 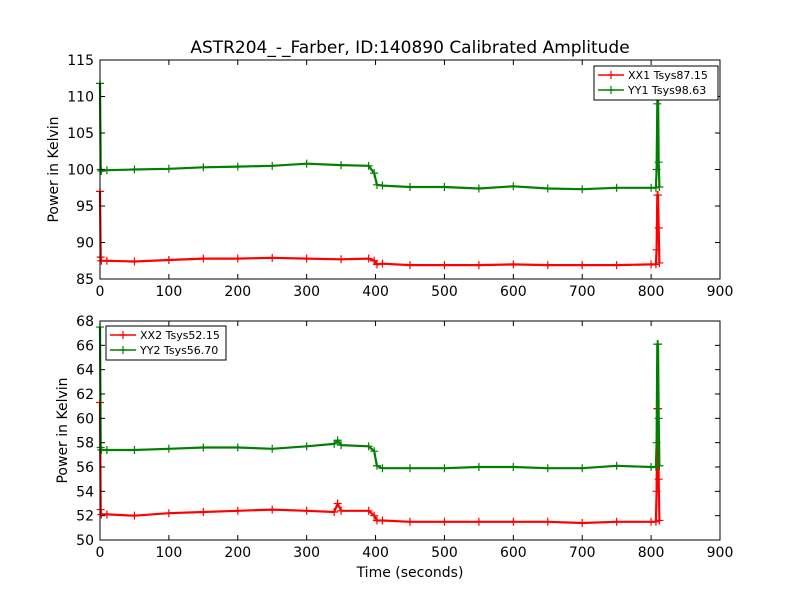 I want to click on x-tick-label: 300, so click(x=306, y=292).